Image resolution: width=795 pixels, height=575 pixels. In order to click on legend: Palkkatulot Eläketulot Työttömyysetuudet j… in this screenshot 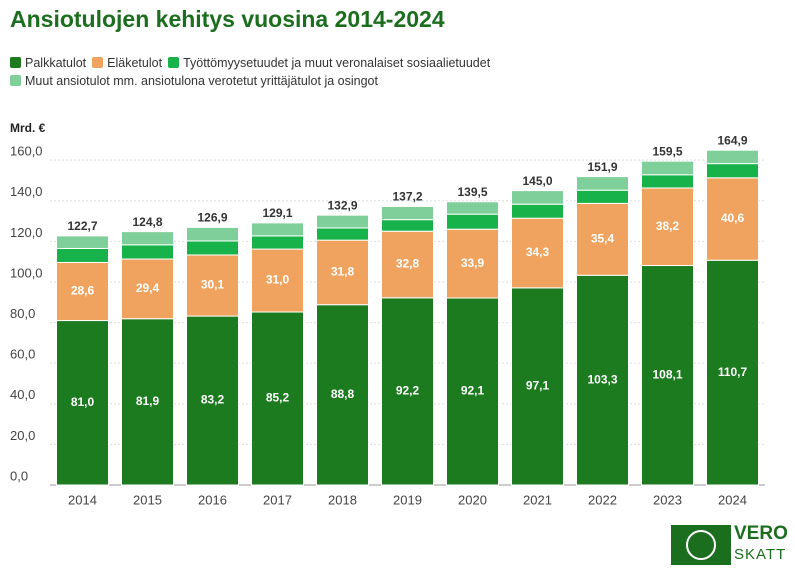, I will do `click(290, 72)`.